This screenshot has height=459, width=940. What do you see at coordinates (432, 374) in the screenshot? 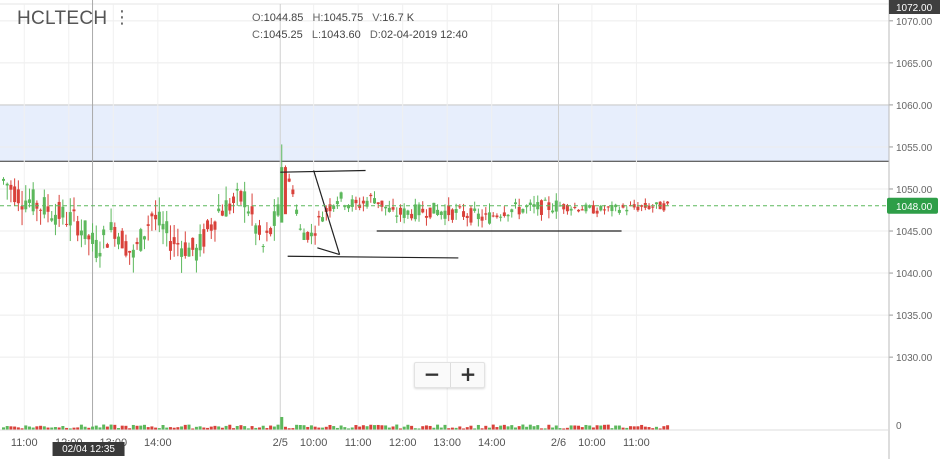
I see `zoom-out-button: −` at bounding box center [432, 374].